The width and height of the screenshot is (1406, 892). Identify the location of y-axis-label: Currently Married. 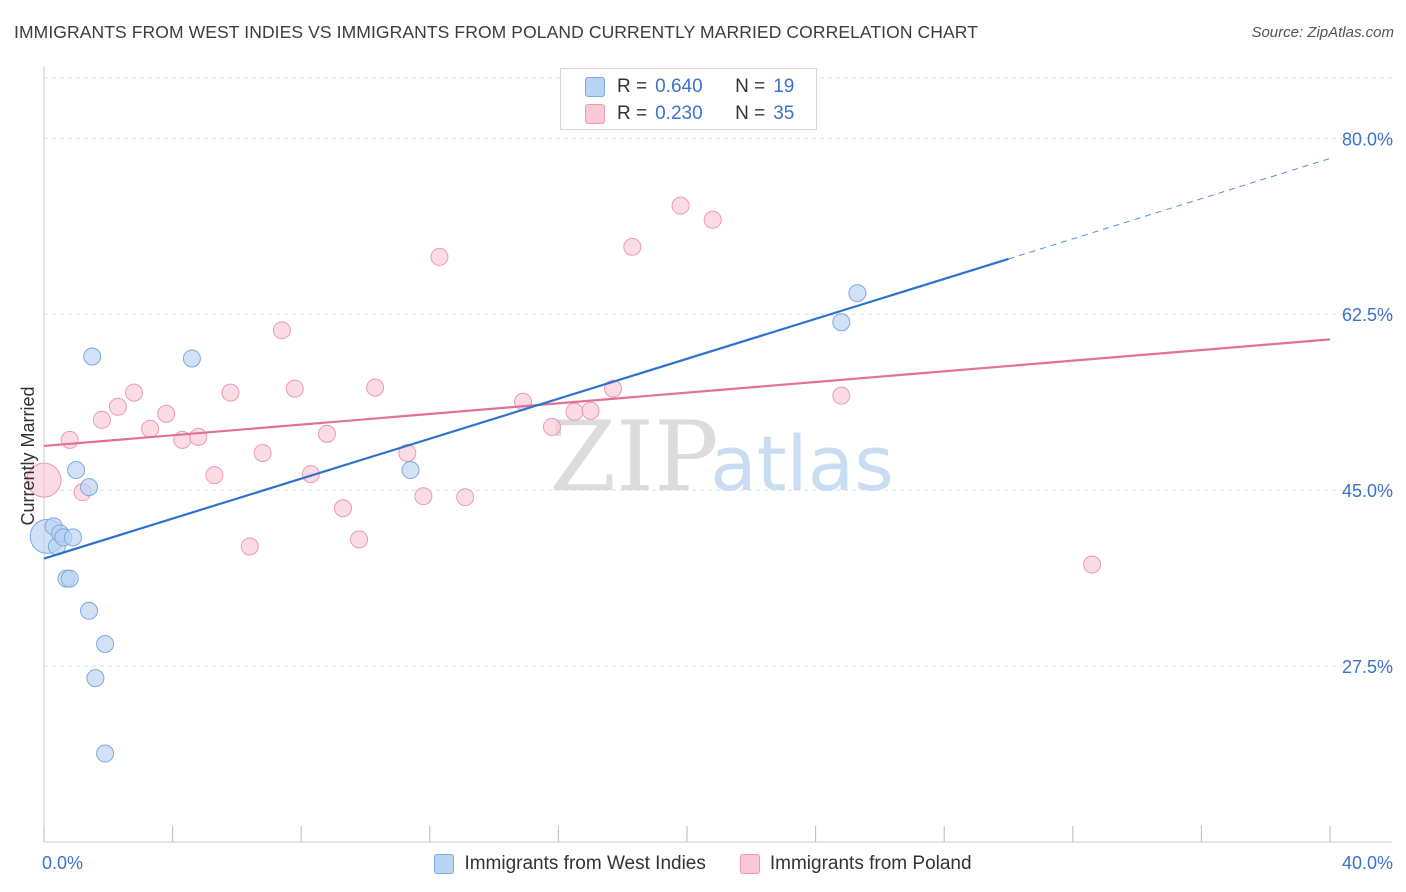
(28, 455).